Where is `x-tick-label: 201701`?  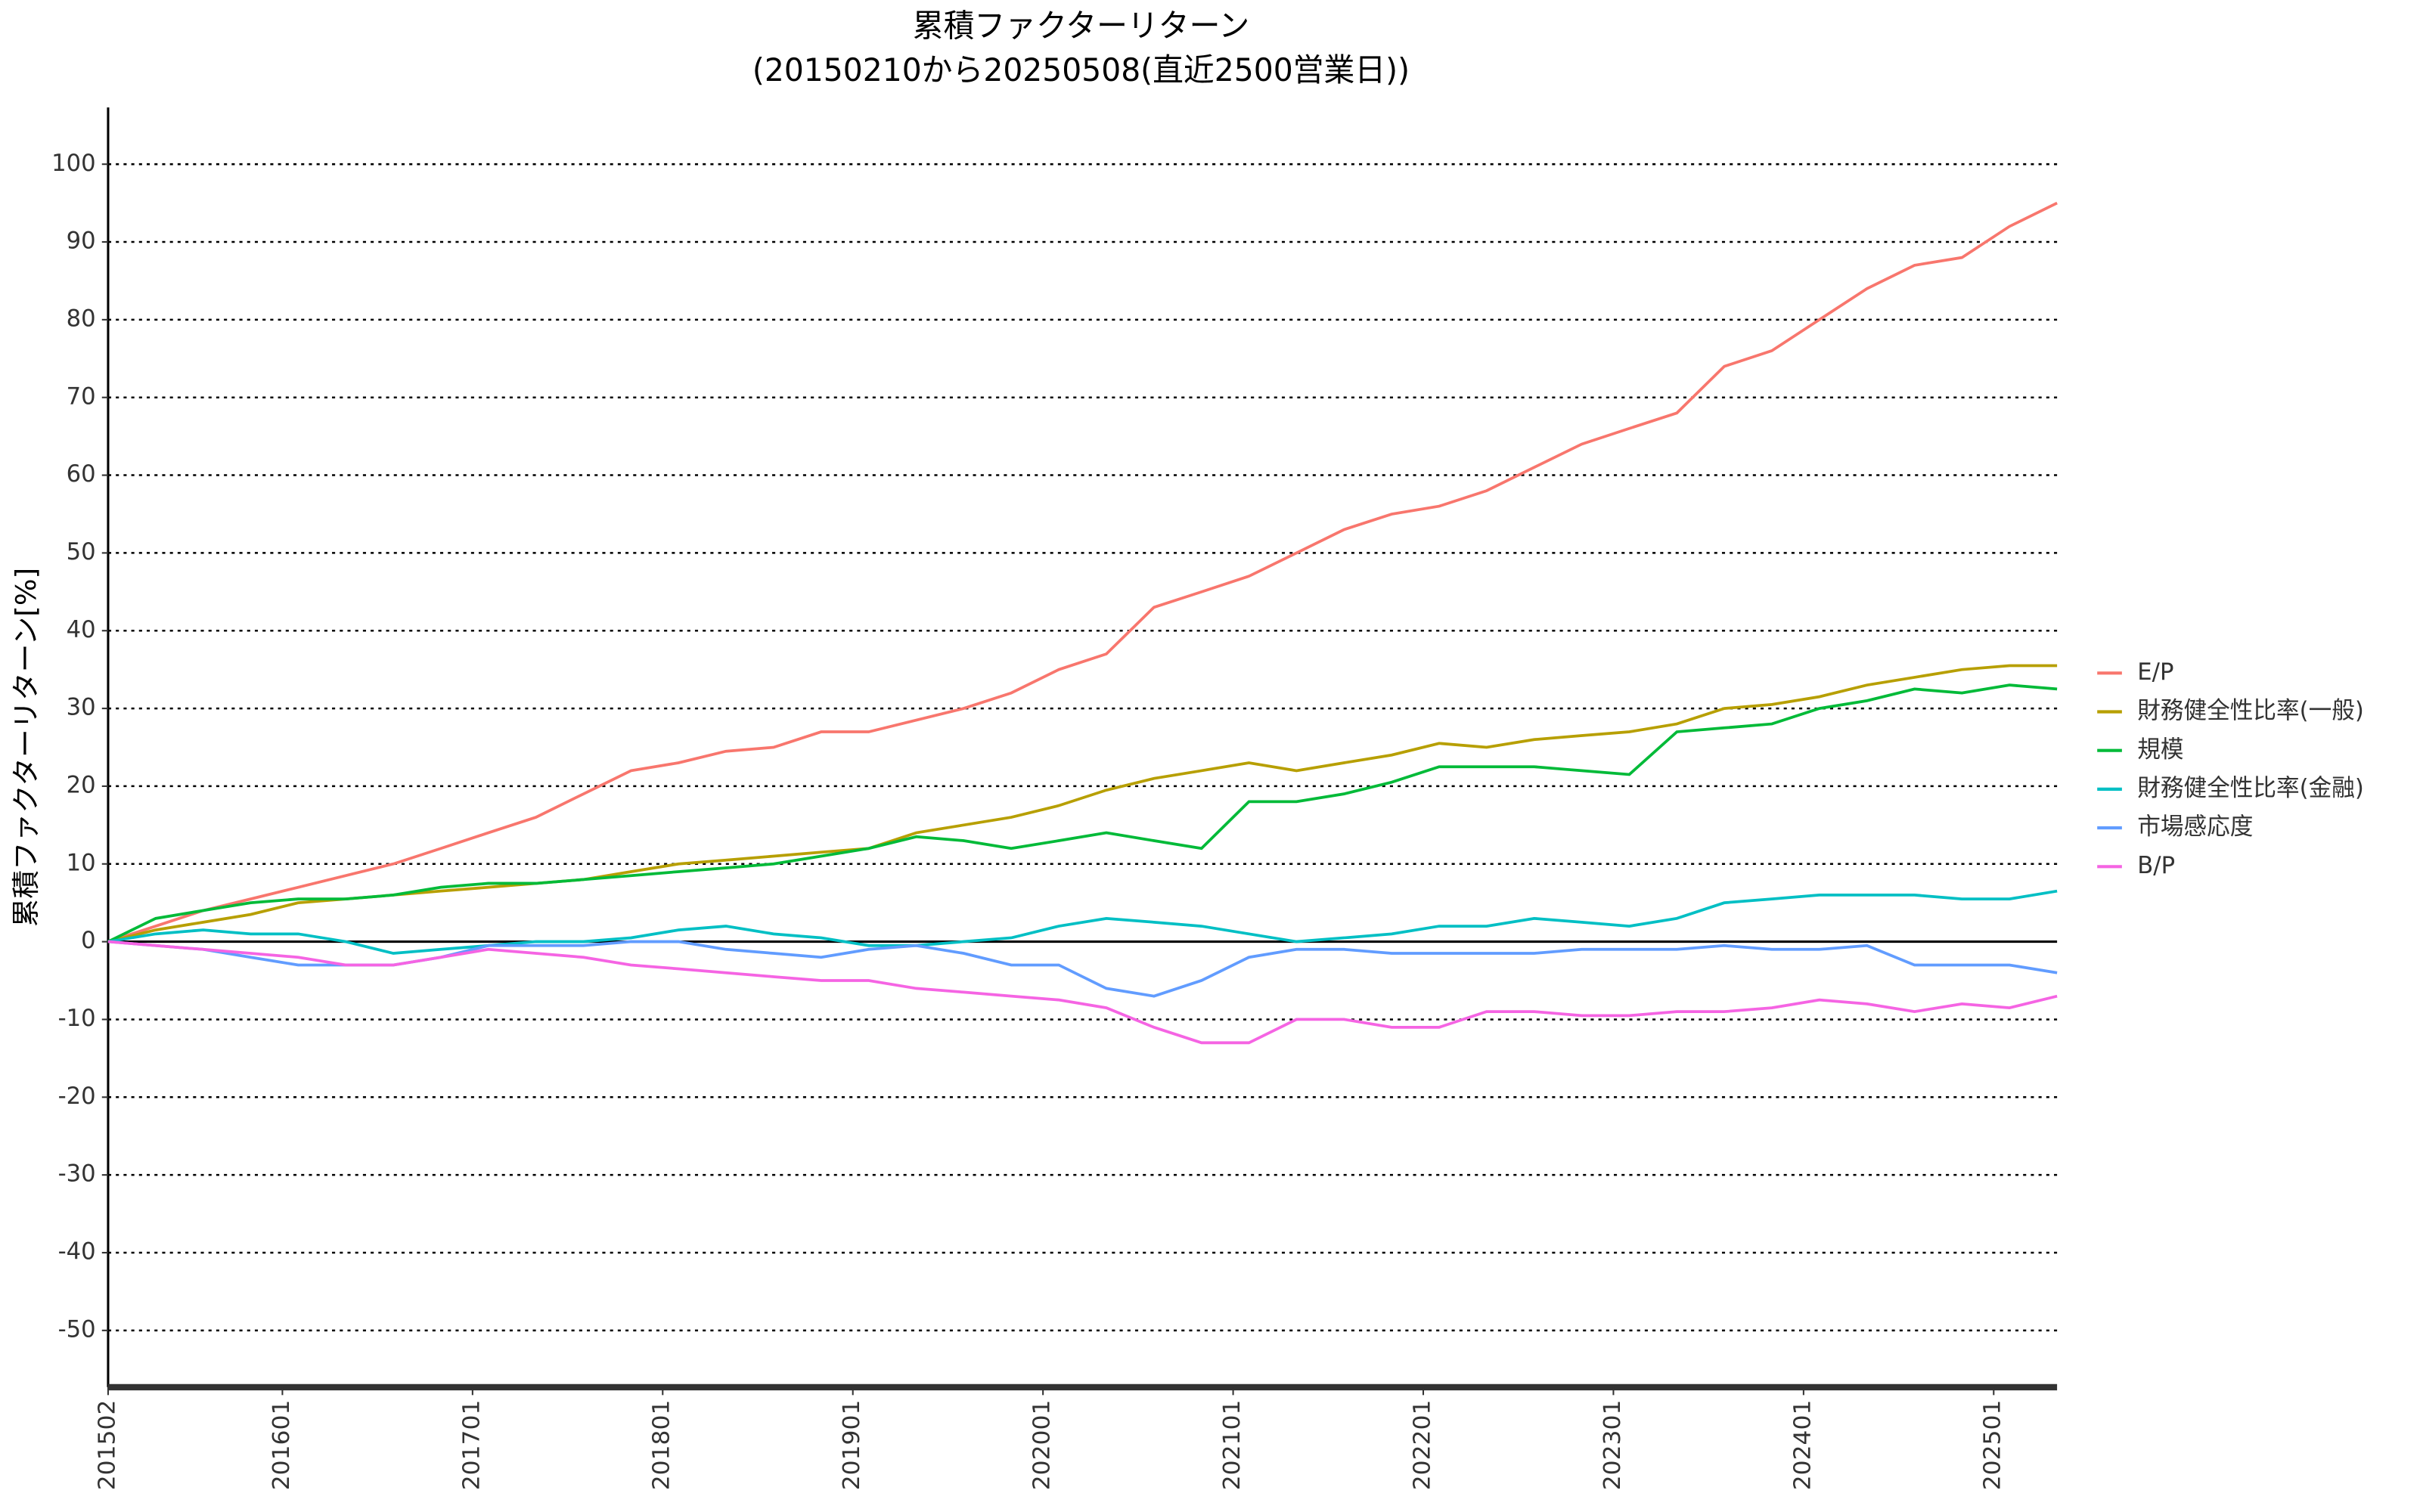 x-tick-label: 201701 is located at coordinates (472, 1446).